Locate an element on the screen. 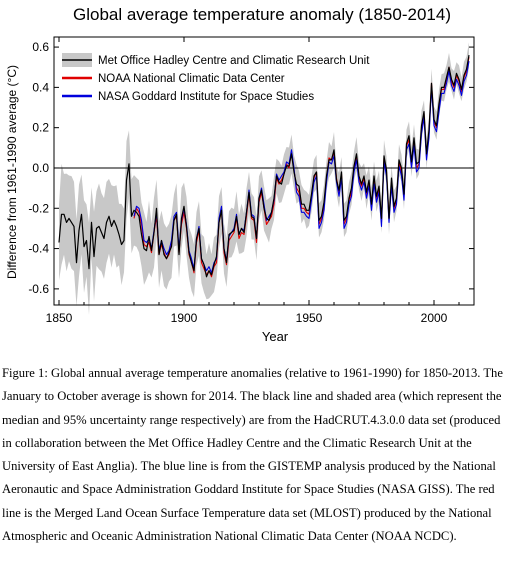  legend-label: NOAA National Climatic Data Center is located at coordinates (191, 79).